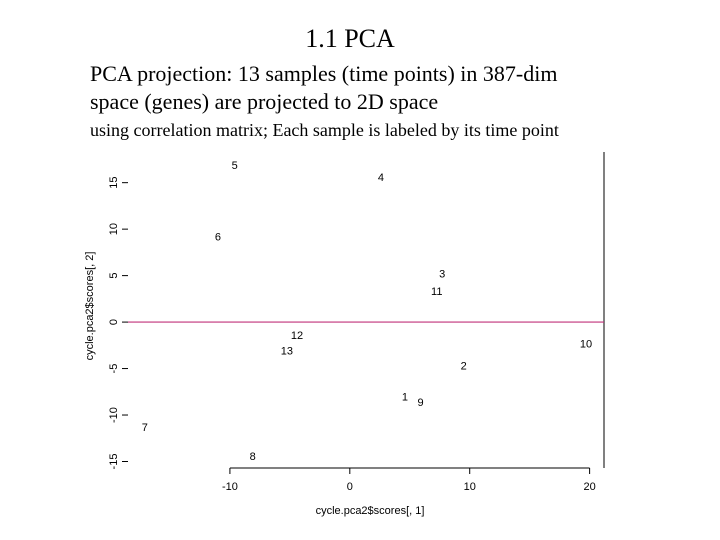 This screenshot has height=540, width=720. I want to click on x-axis-label: cycle.pca2$scores[, 1], so click(370, 511).